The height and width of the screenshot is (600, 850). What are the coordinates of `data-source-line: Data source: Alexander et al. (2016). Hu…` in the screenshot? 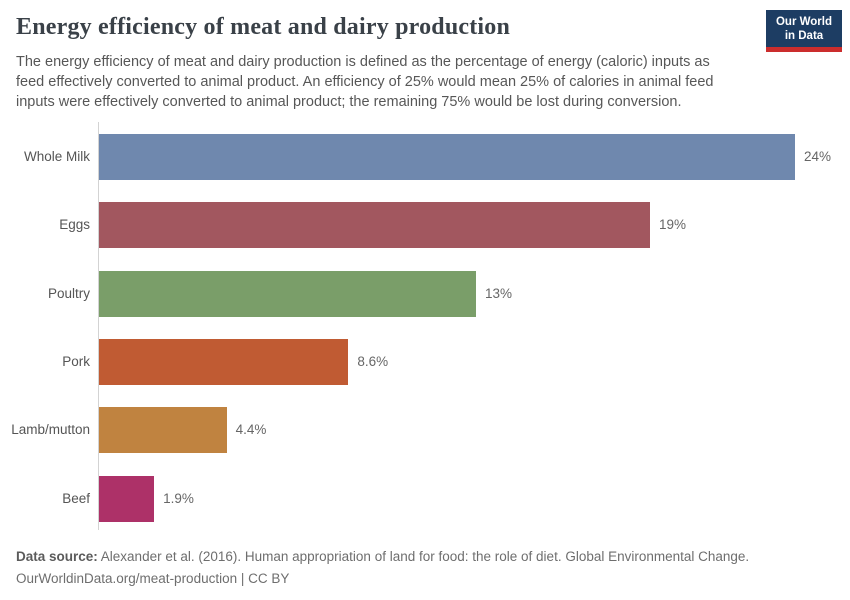 It's located at (426, 557).